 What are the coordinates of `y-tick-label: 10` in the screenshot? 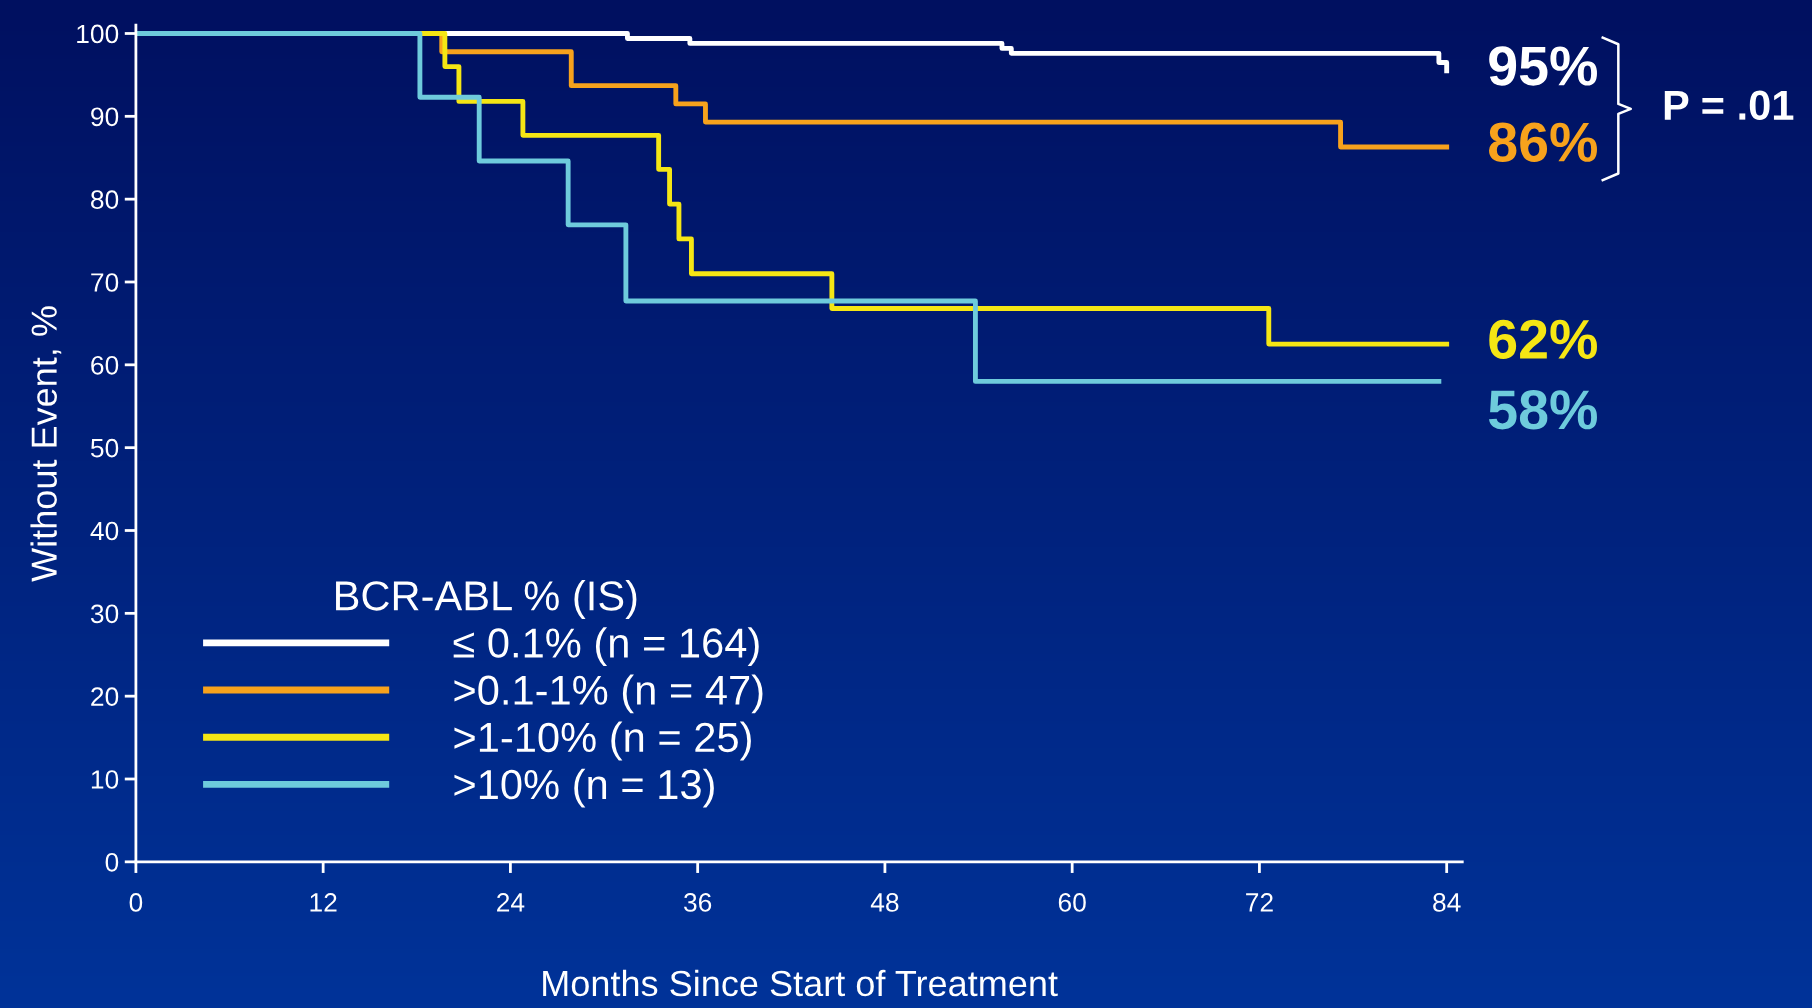 It's located at (105, 779).